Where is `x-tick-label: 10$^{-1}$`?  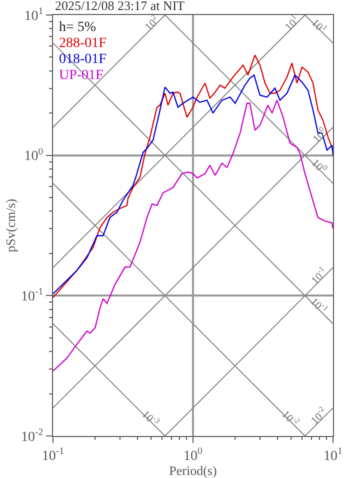 x-tick-label: 10$^{-1}$ is located at coordinates (53, 455).